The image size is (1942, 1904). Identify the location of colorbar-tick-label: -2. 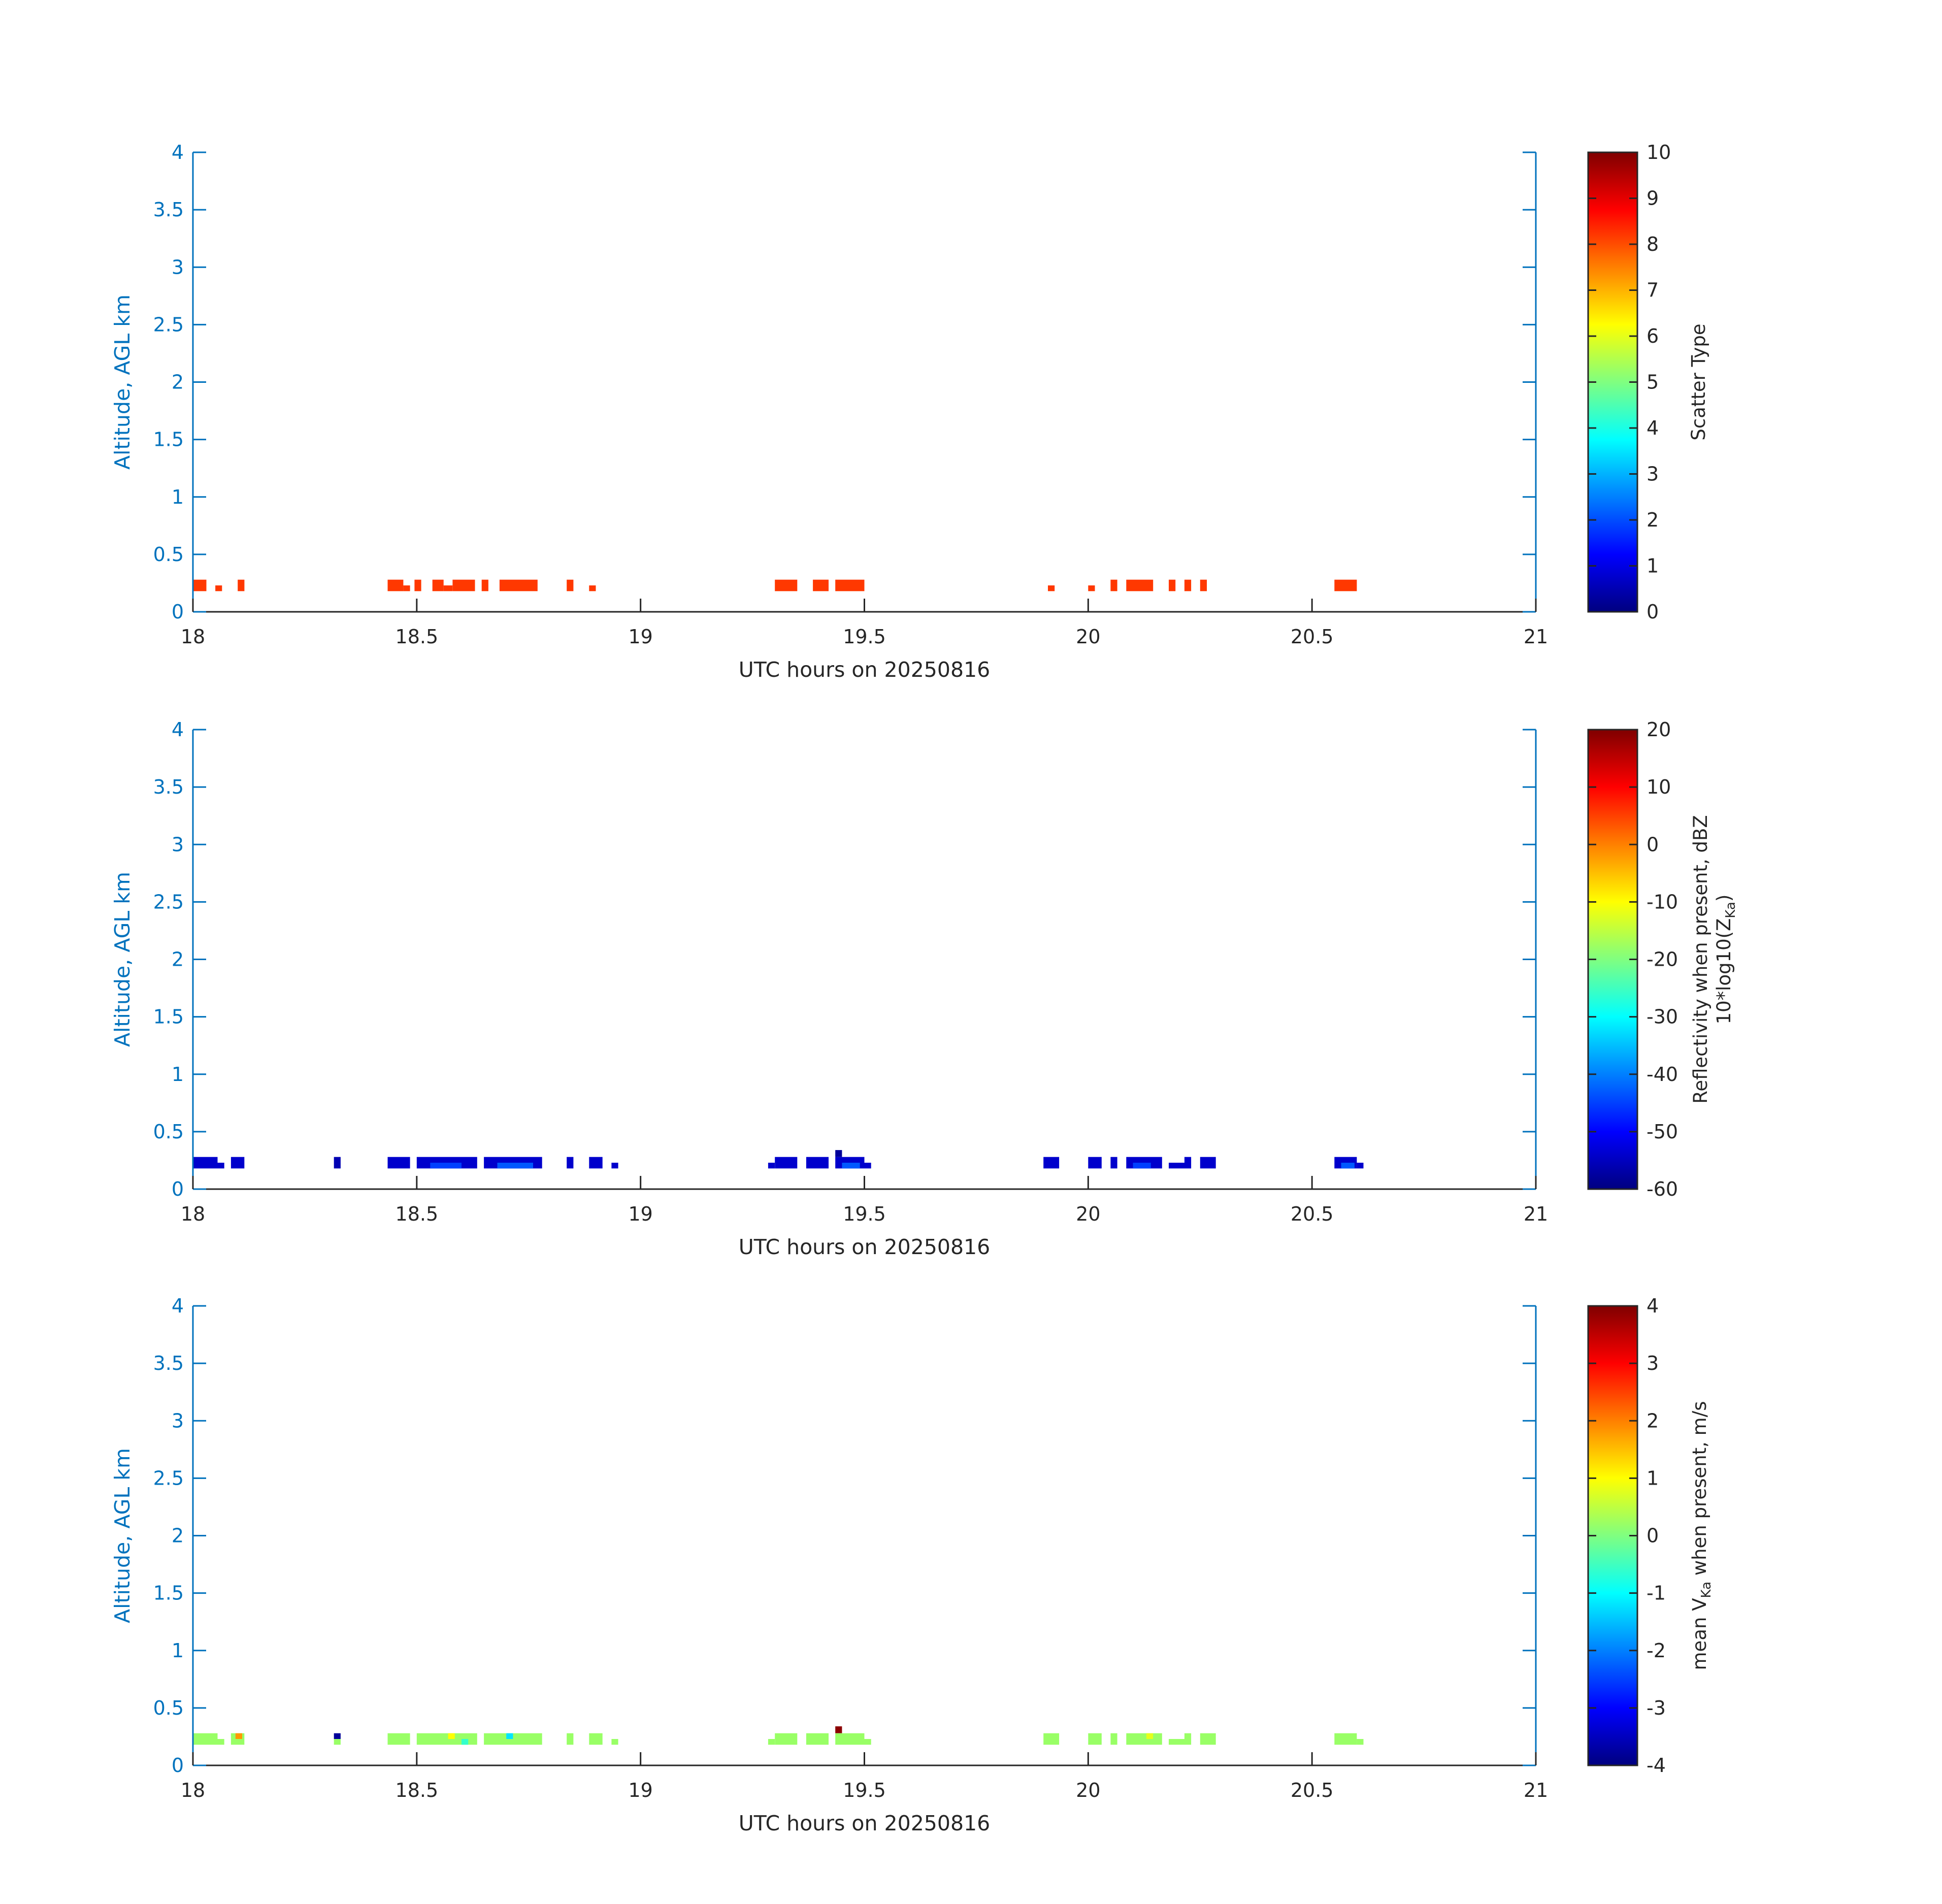
(1656, 1651).